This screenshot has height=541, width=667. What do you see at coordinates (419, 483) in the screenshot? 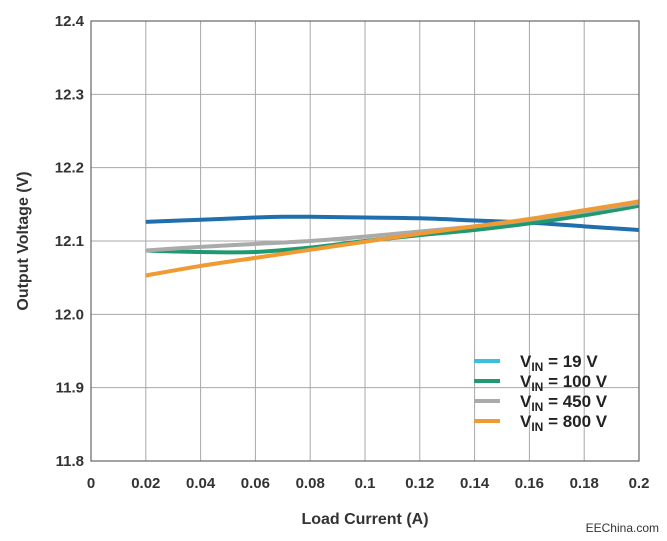
I see `x-tick-label: 0.12` at bounding box center [419, 483].